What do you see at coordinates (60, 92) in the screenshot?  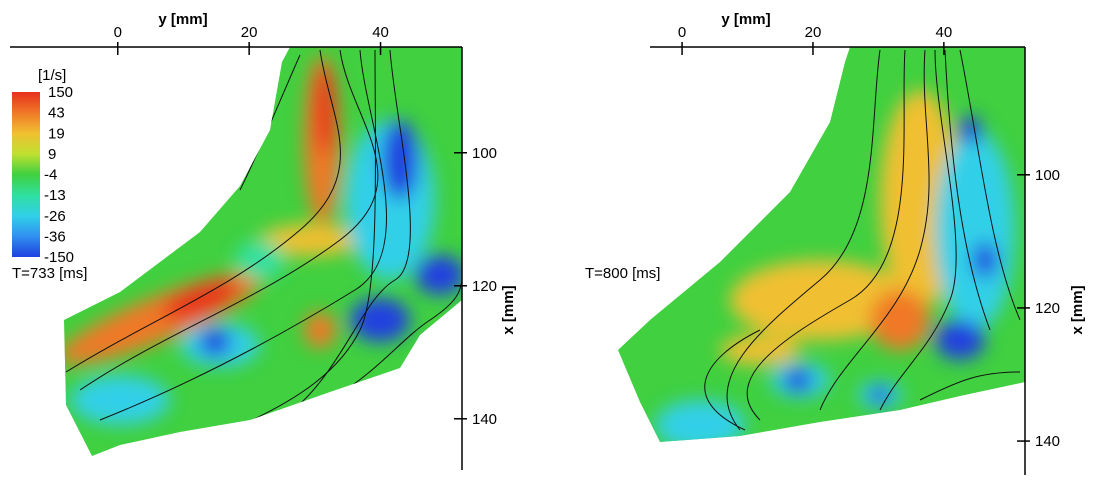 I see `colorbar-label: 150` at bounding box center [60, 92].